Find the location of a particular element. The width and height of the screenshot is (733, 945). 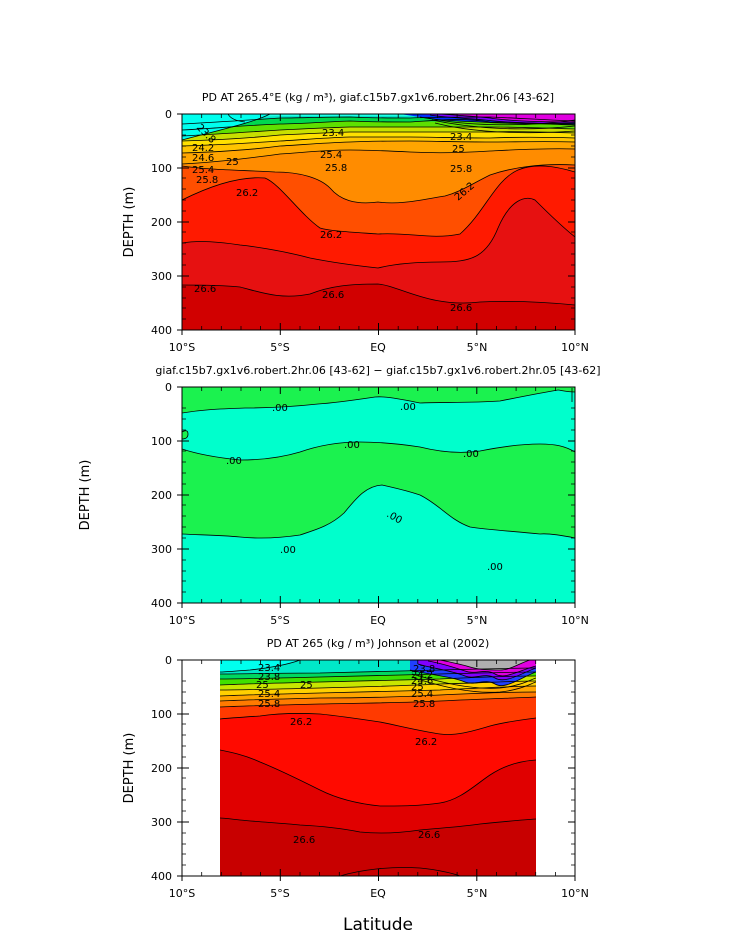

panel-2-y-tick-labels: 0 100 200 300 400 is located at coordinates (161, 495).